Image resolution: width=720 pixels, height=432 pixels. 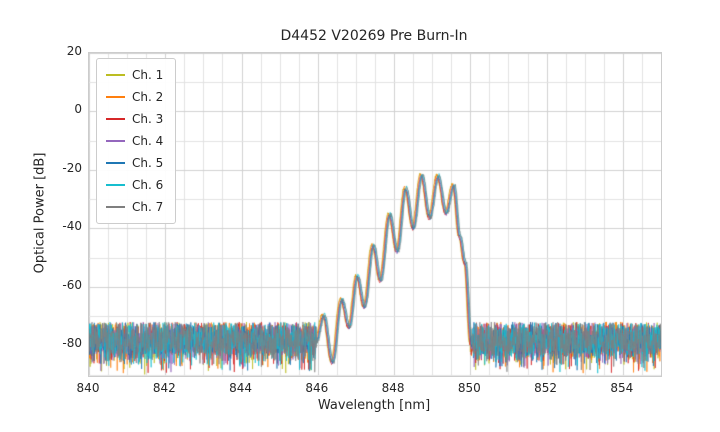 I want to click on x-tick-label: 852, so click(x=546, y=388).